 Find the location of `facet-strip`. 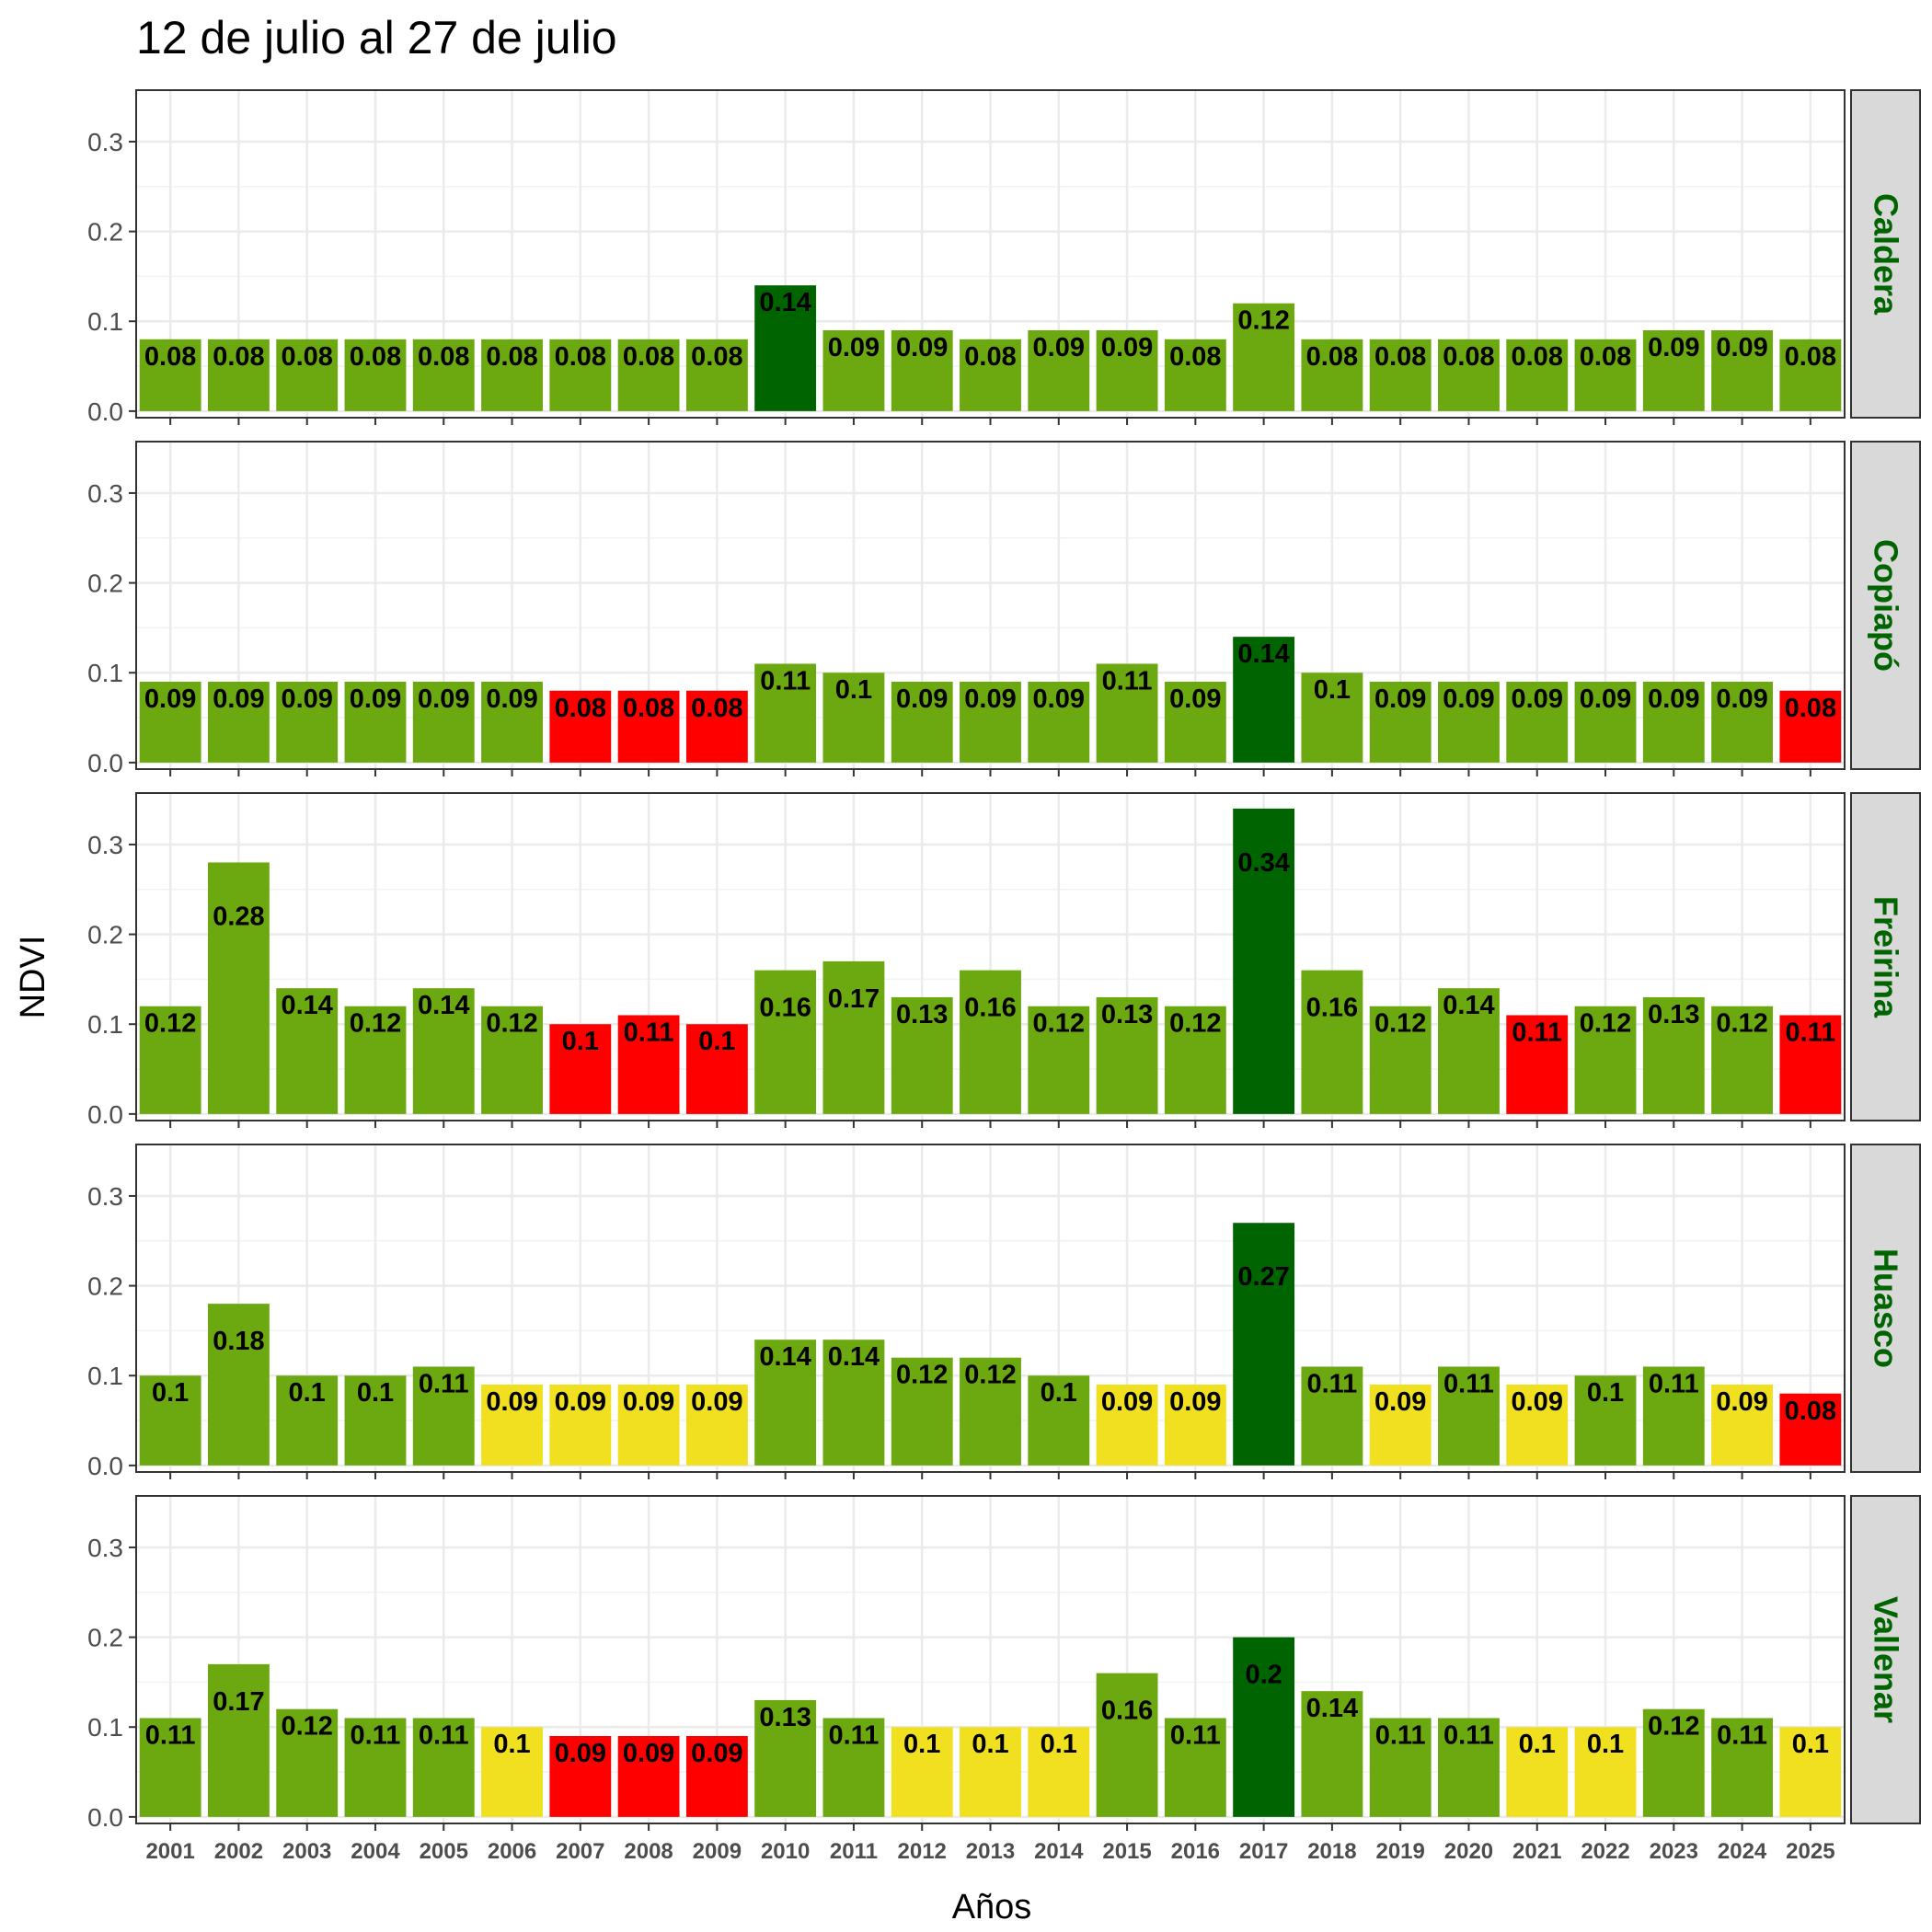

facet-strip is located at coordinates (1886, 605).